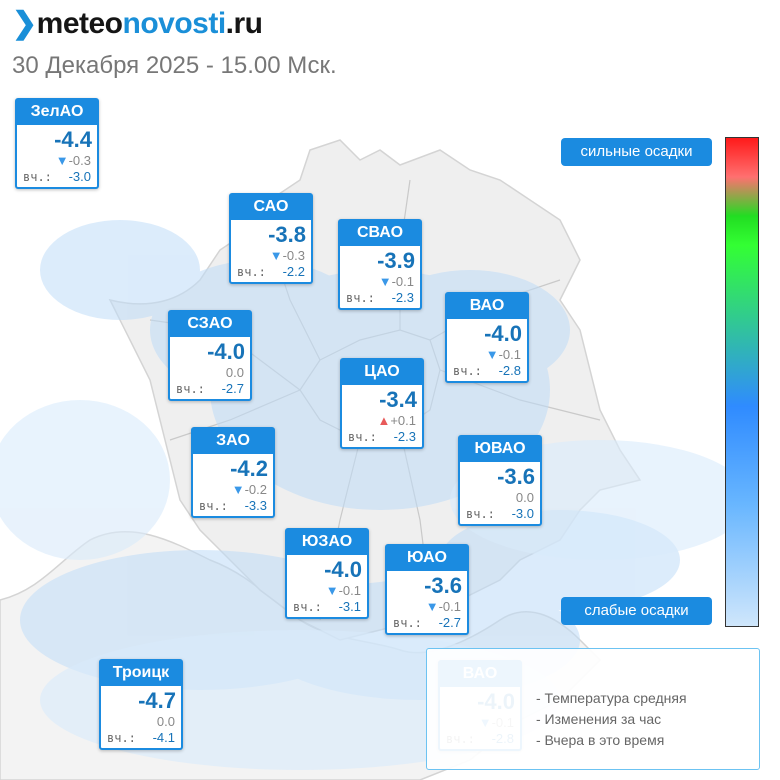 The width and height of the screenshot is (780, 780). Describe the element at coordinates (742, 382) in the screenshot. I see `precipitation-scale-bar` at that location.